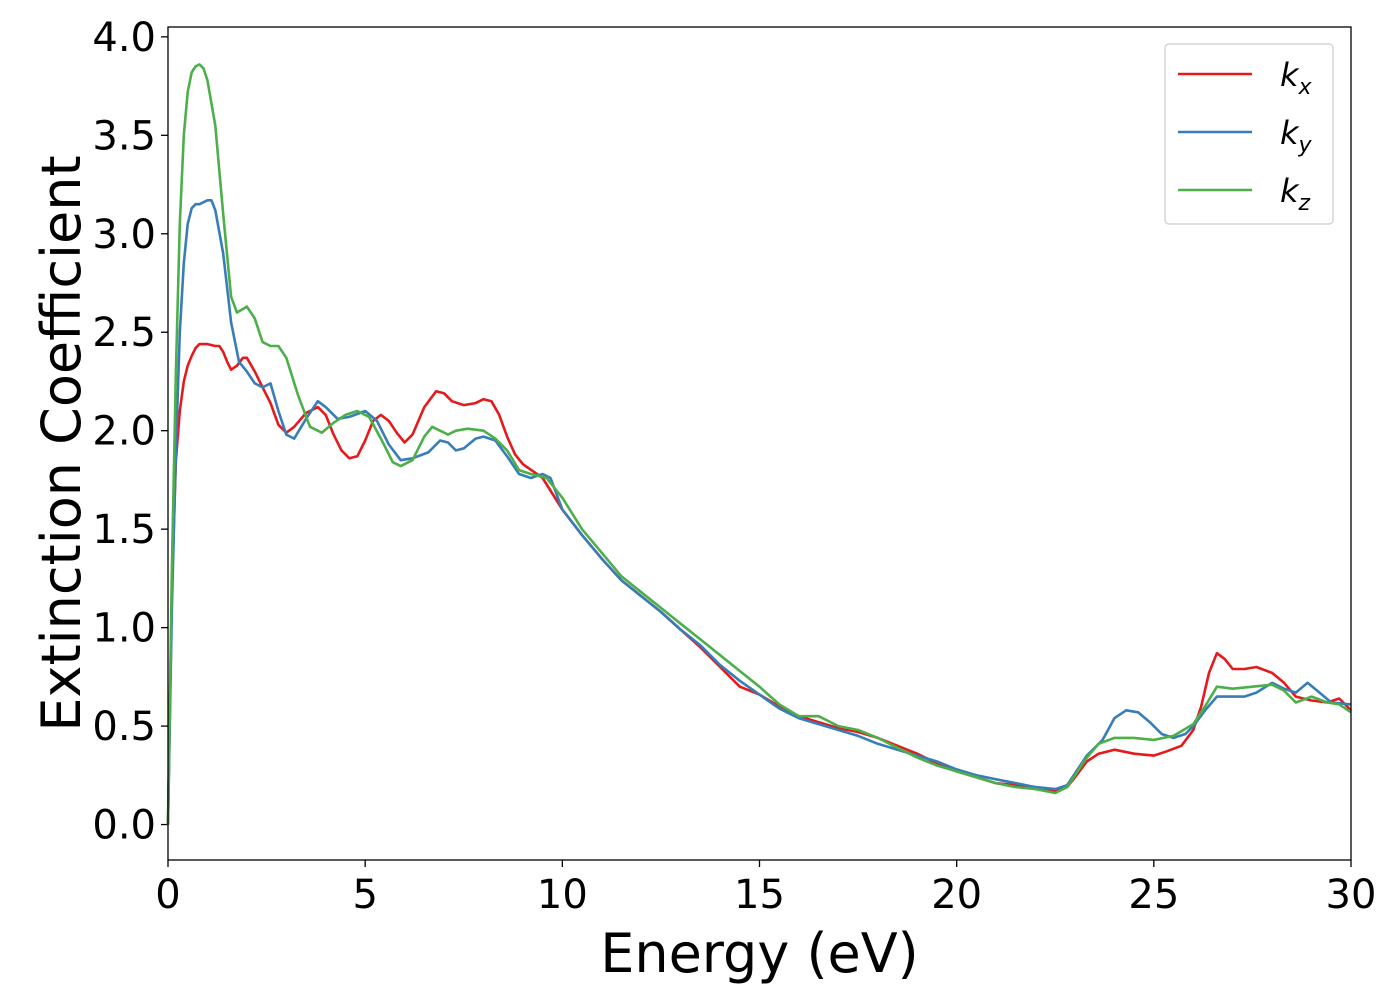  I want to click on legend-box, so click(1249, 134).